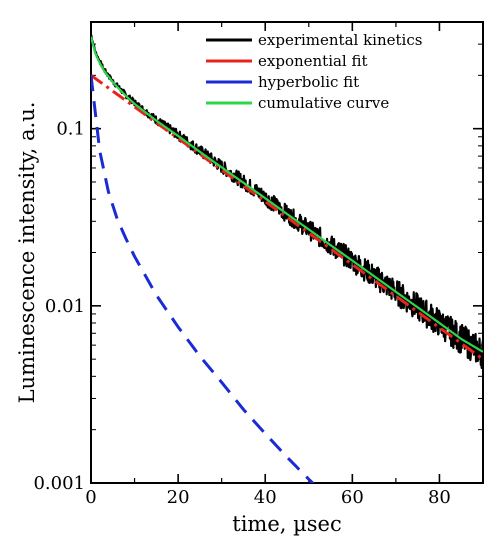  Describe the element at coordinates (323, 103) in the screenshot. I see `legend-label: cumulative curve` at that location.